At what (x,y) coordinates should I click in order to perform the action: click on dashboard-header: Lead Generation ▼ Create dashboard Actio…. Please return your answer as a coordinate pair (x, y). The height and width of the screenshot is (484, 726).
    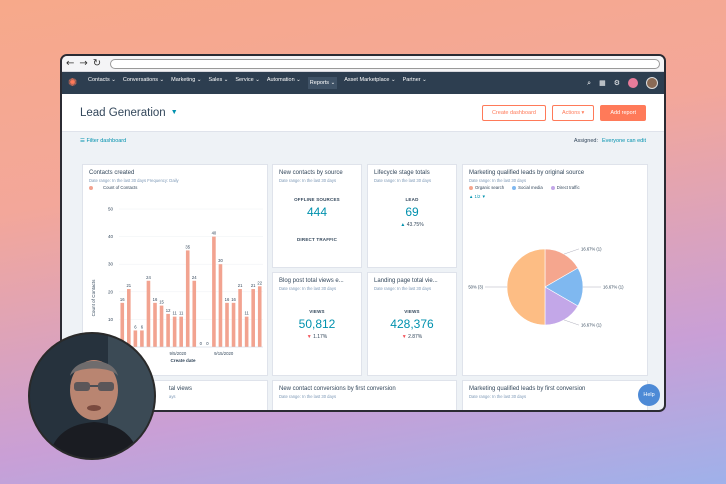
    Looking at the image, I should click on (363, 113).